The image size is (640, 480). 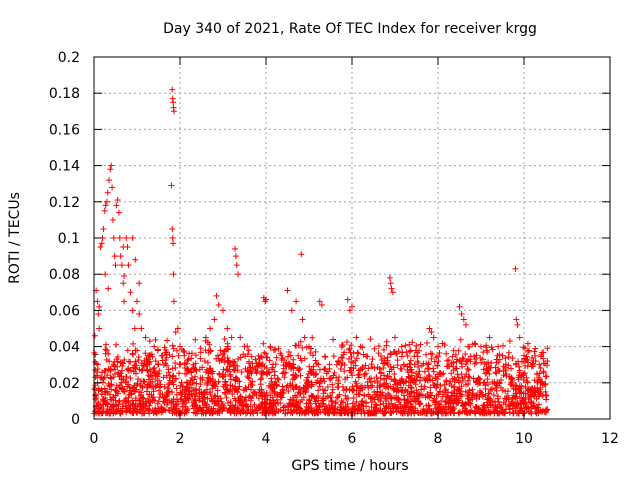 What do you see at coordinates (75, 420) in the screenshot?
I see `y-tick-label: 0` at bounding box center [75, 420].